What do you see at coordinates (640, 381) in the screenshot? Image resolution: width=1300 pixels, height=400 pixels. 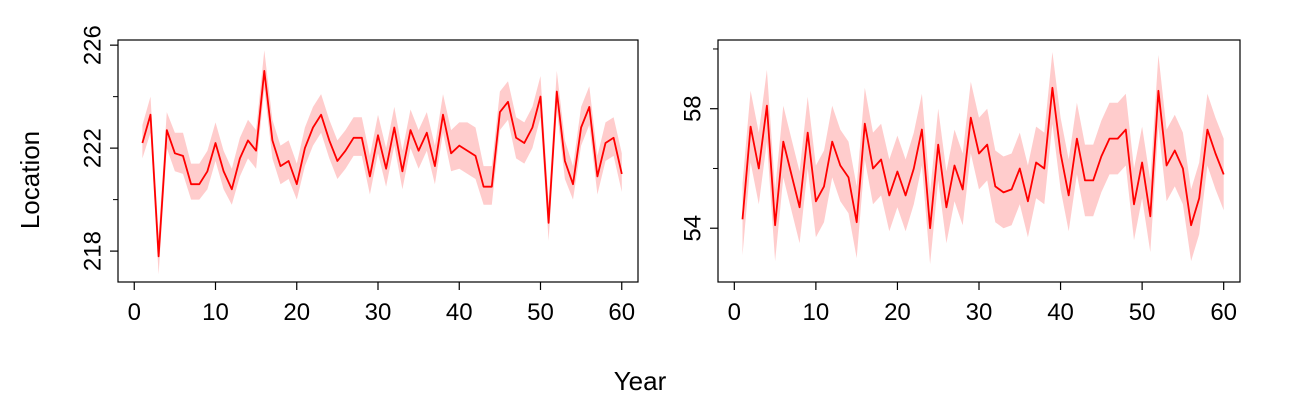 I see `x-axis-title: Year` at bounding box center [640, 381].